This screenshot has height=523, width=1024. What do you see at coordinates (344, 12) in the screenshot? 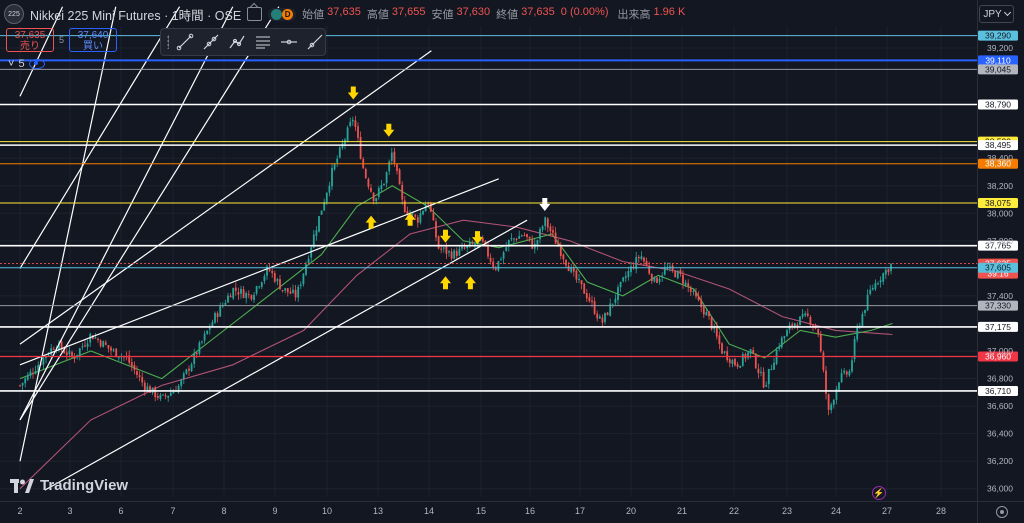
I see `open-value: 37,635` at bounding box center [344, 12].